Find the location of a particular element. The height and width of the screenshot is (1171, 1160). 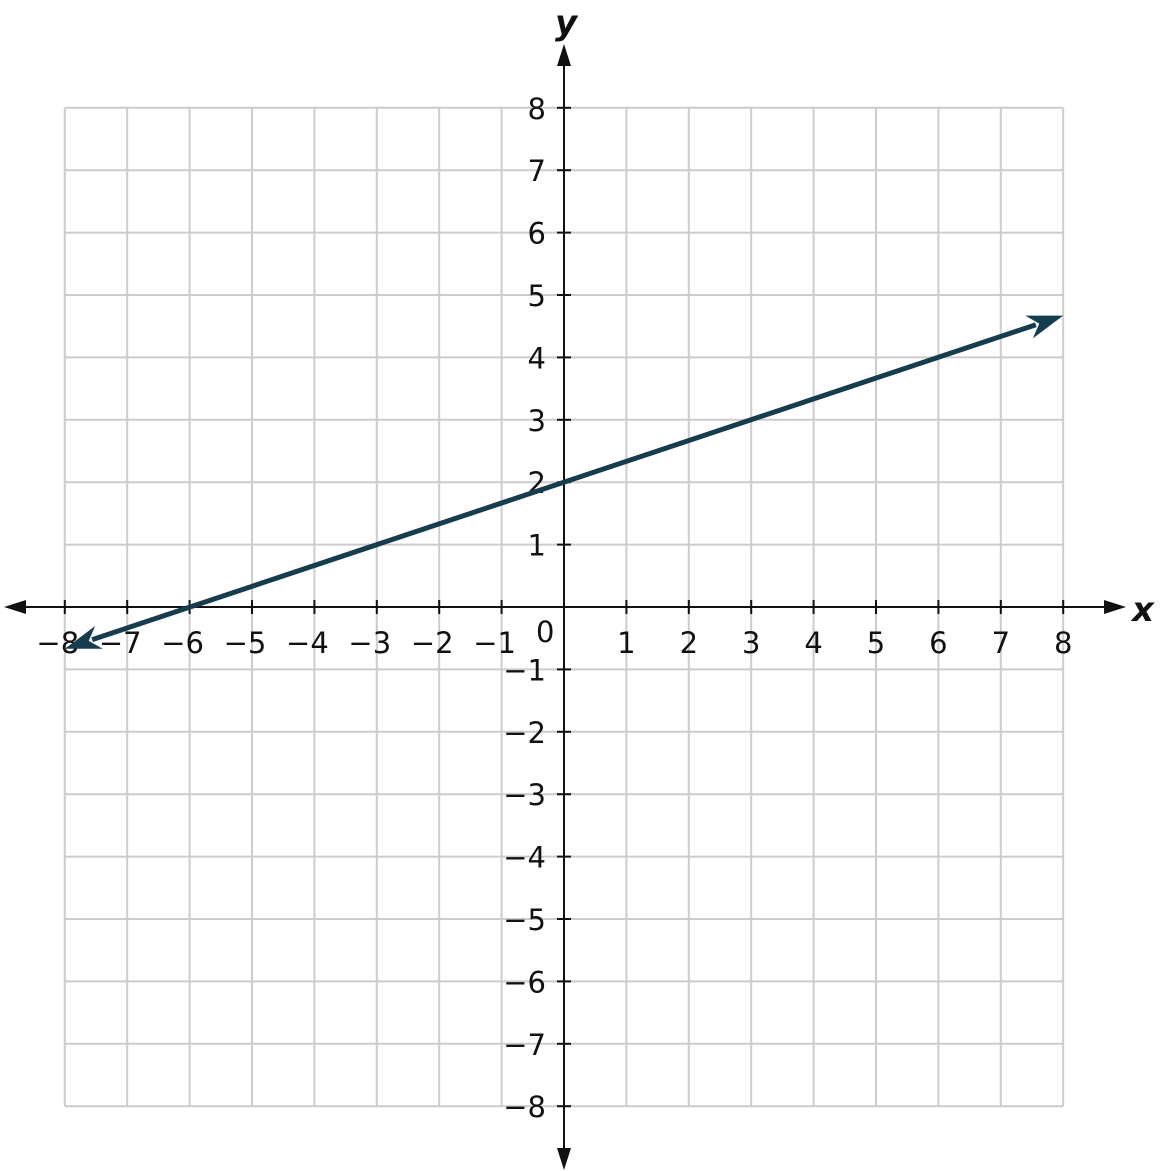

y-axis-title: y is located at coordinates (567, 23).